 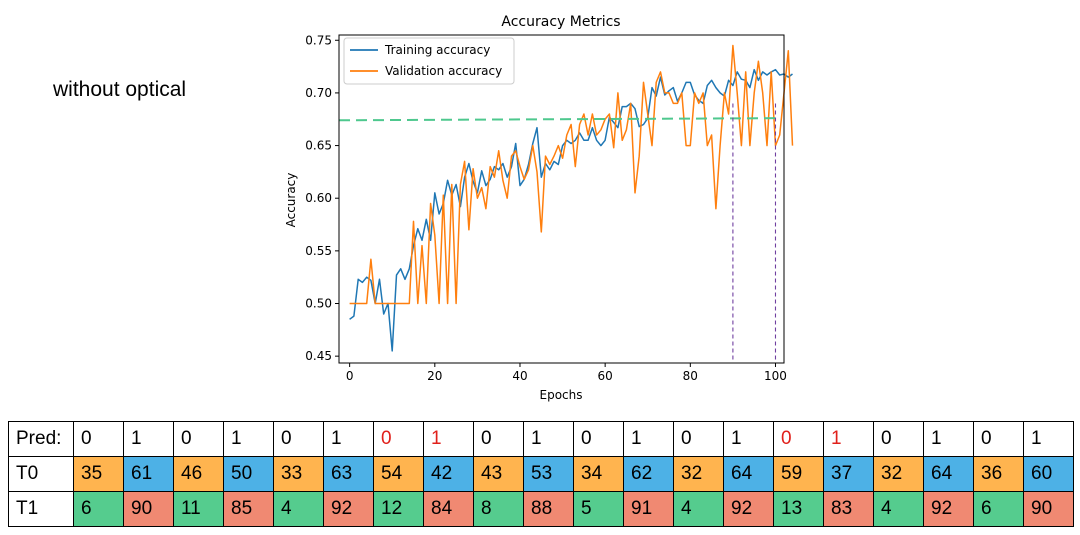 I want to click on side-label: without optical, so click(x=120, y=89).